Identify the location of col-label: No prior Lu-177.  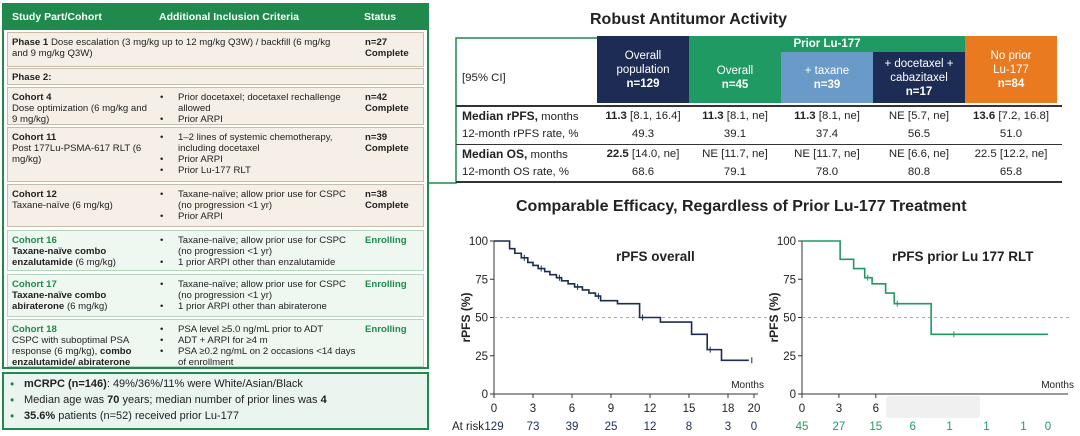
(1011, 62).